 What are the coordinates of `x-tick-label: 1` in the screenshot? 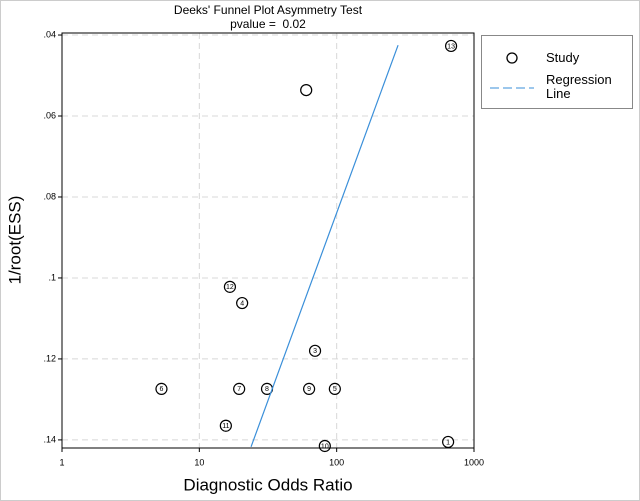 It's located at (61, 462).